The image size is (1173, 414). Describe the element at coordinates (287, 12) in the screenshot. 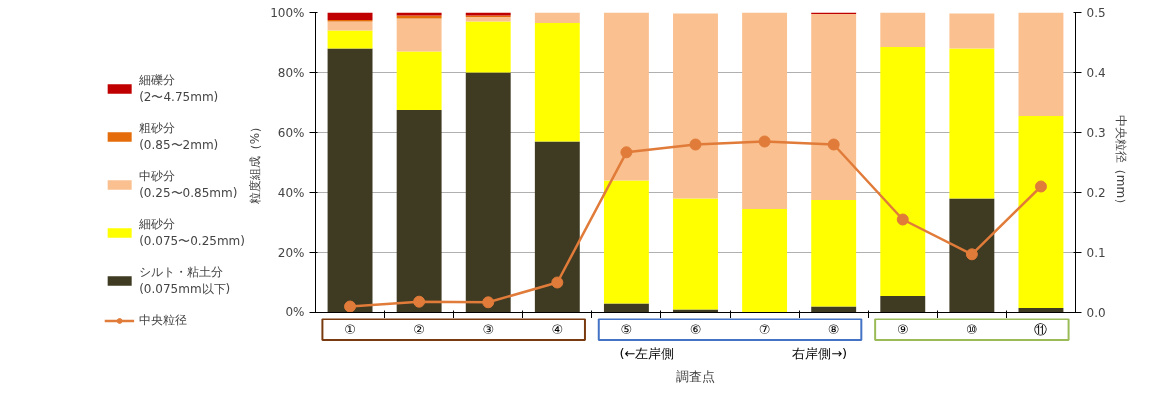

I see `y-tick-label: 100%` at that location.